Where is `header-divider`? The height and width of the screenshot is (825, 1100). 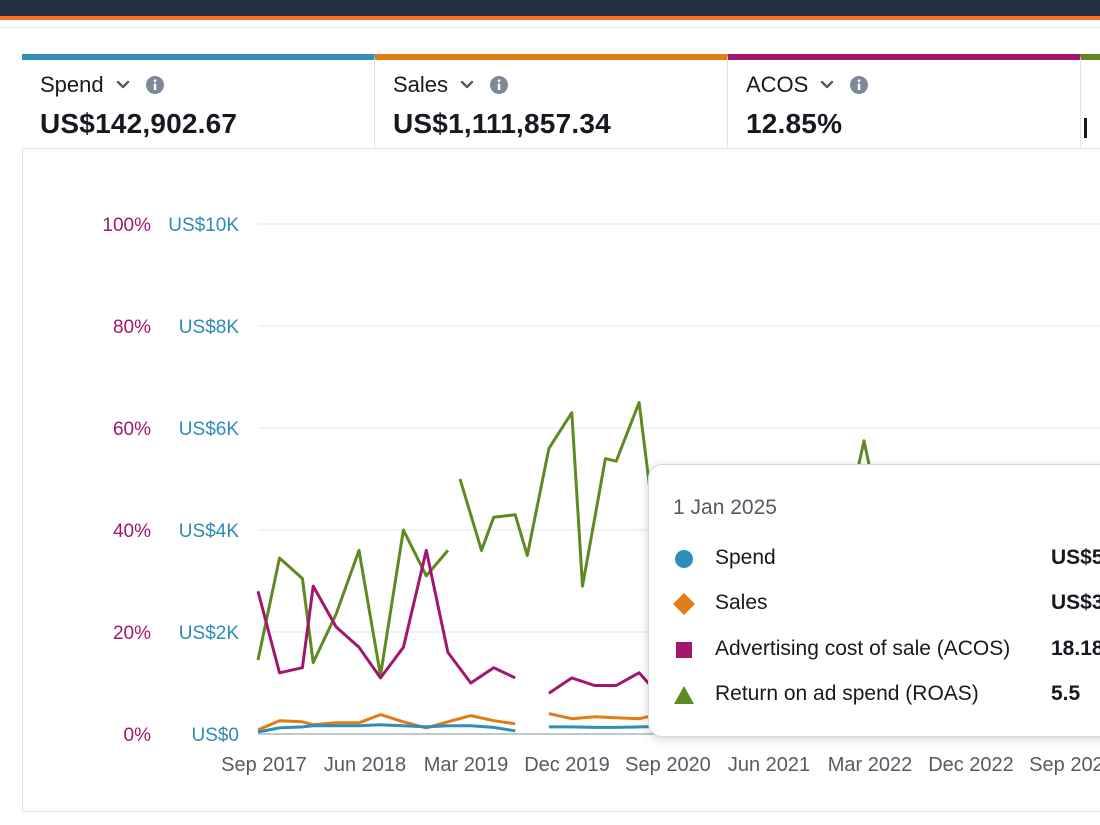
header-divider is located at coordinates (550, 27).